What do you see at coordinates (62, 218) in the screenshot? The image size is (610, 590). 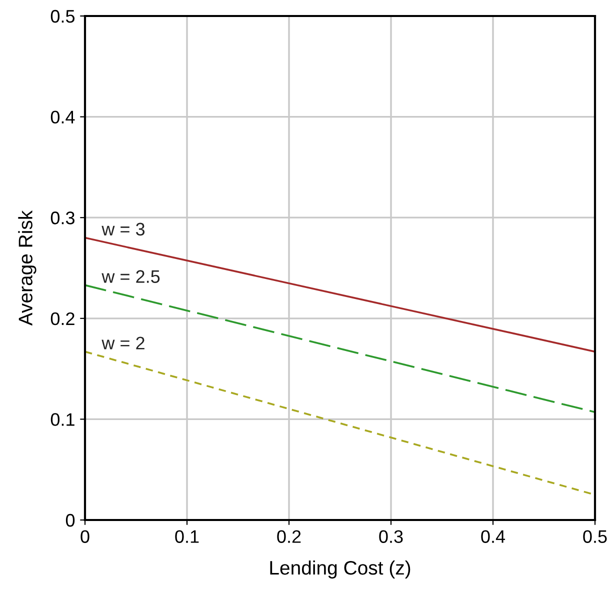 I see `y-tick-label: 0.3` at bounding box center [62, 218].